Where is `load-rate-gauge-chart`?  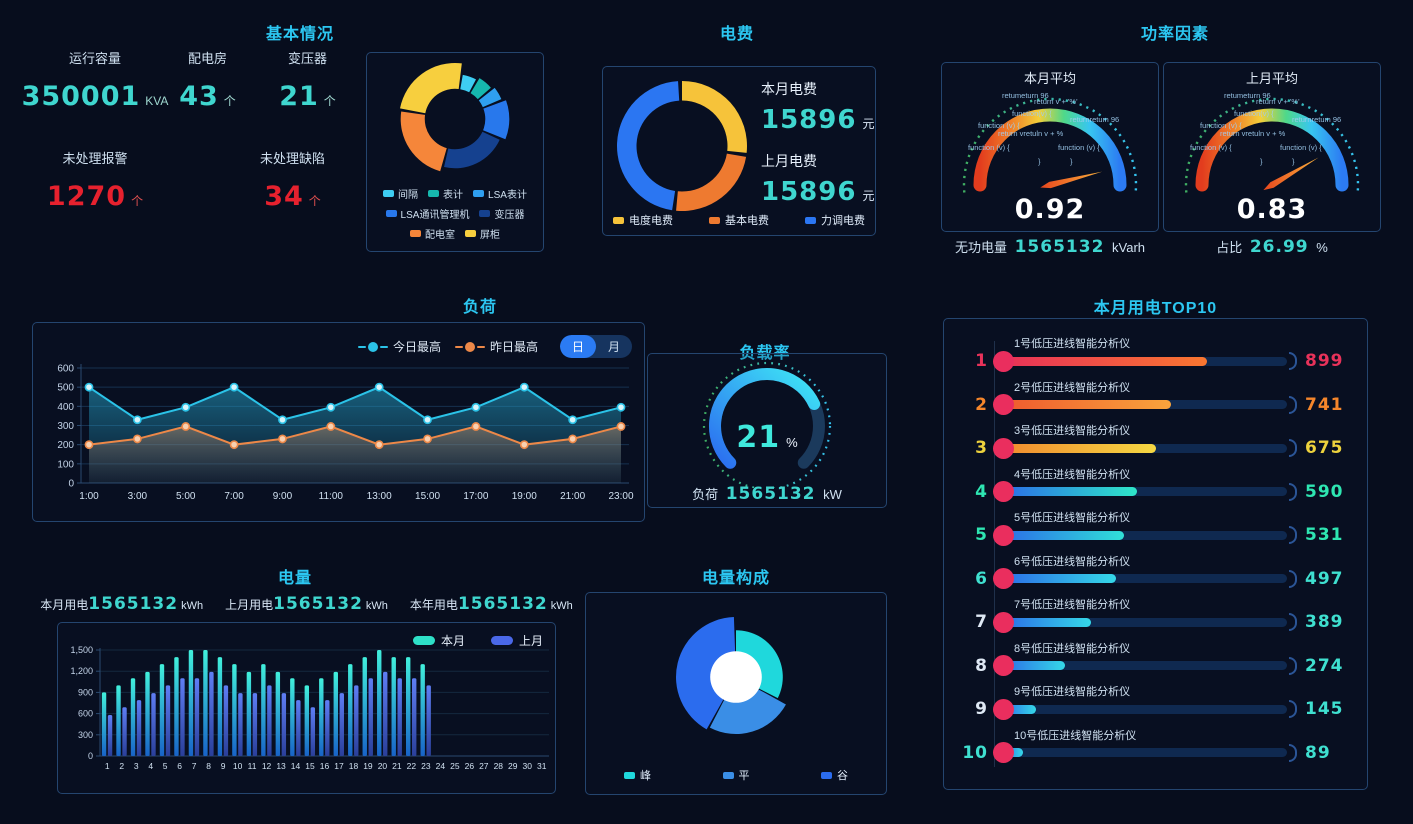 load-rate-gauge-chart is located at coordinates (767, 424).